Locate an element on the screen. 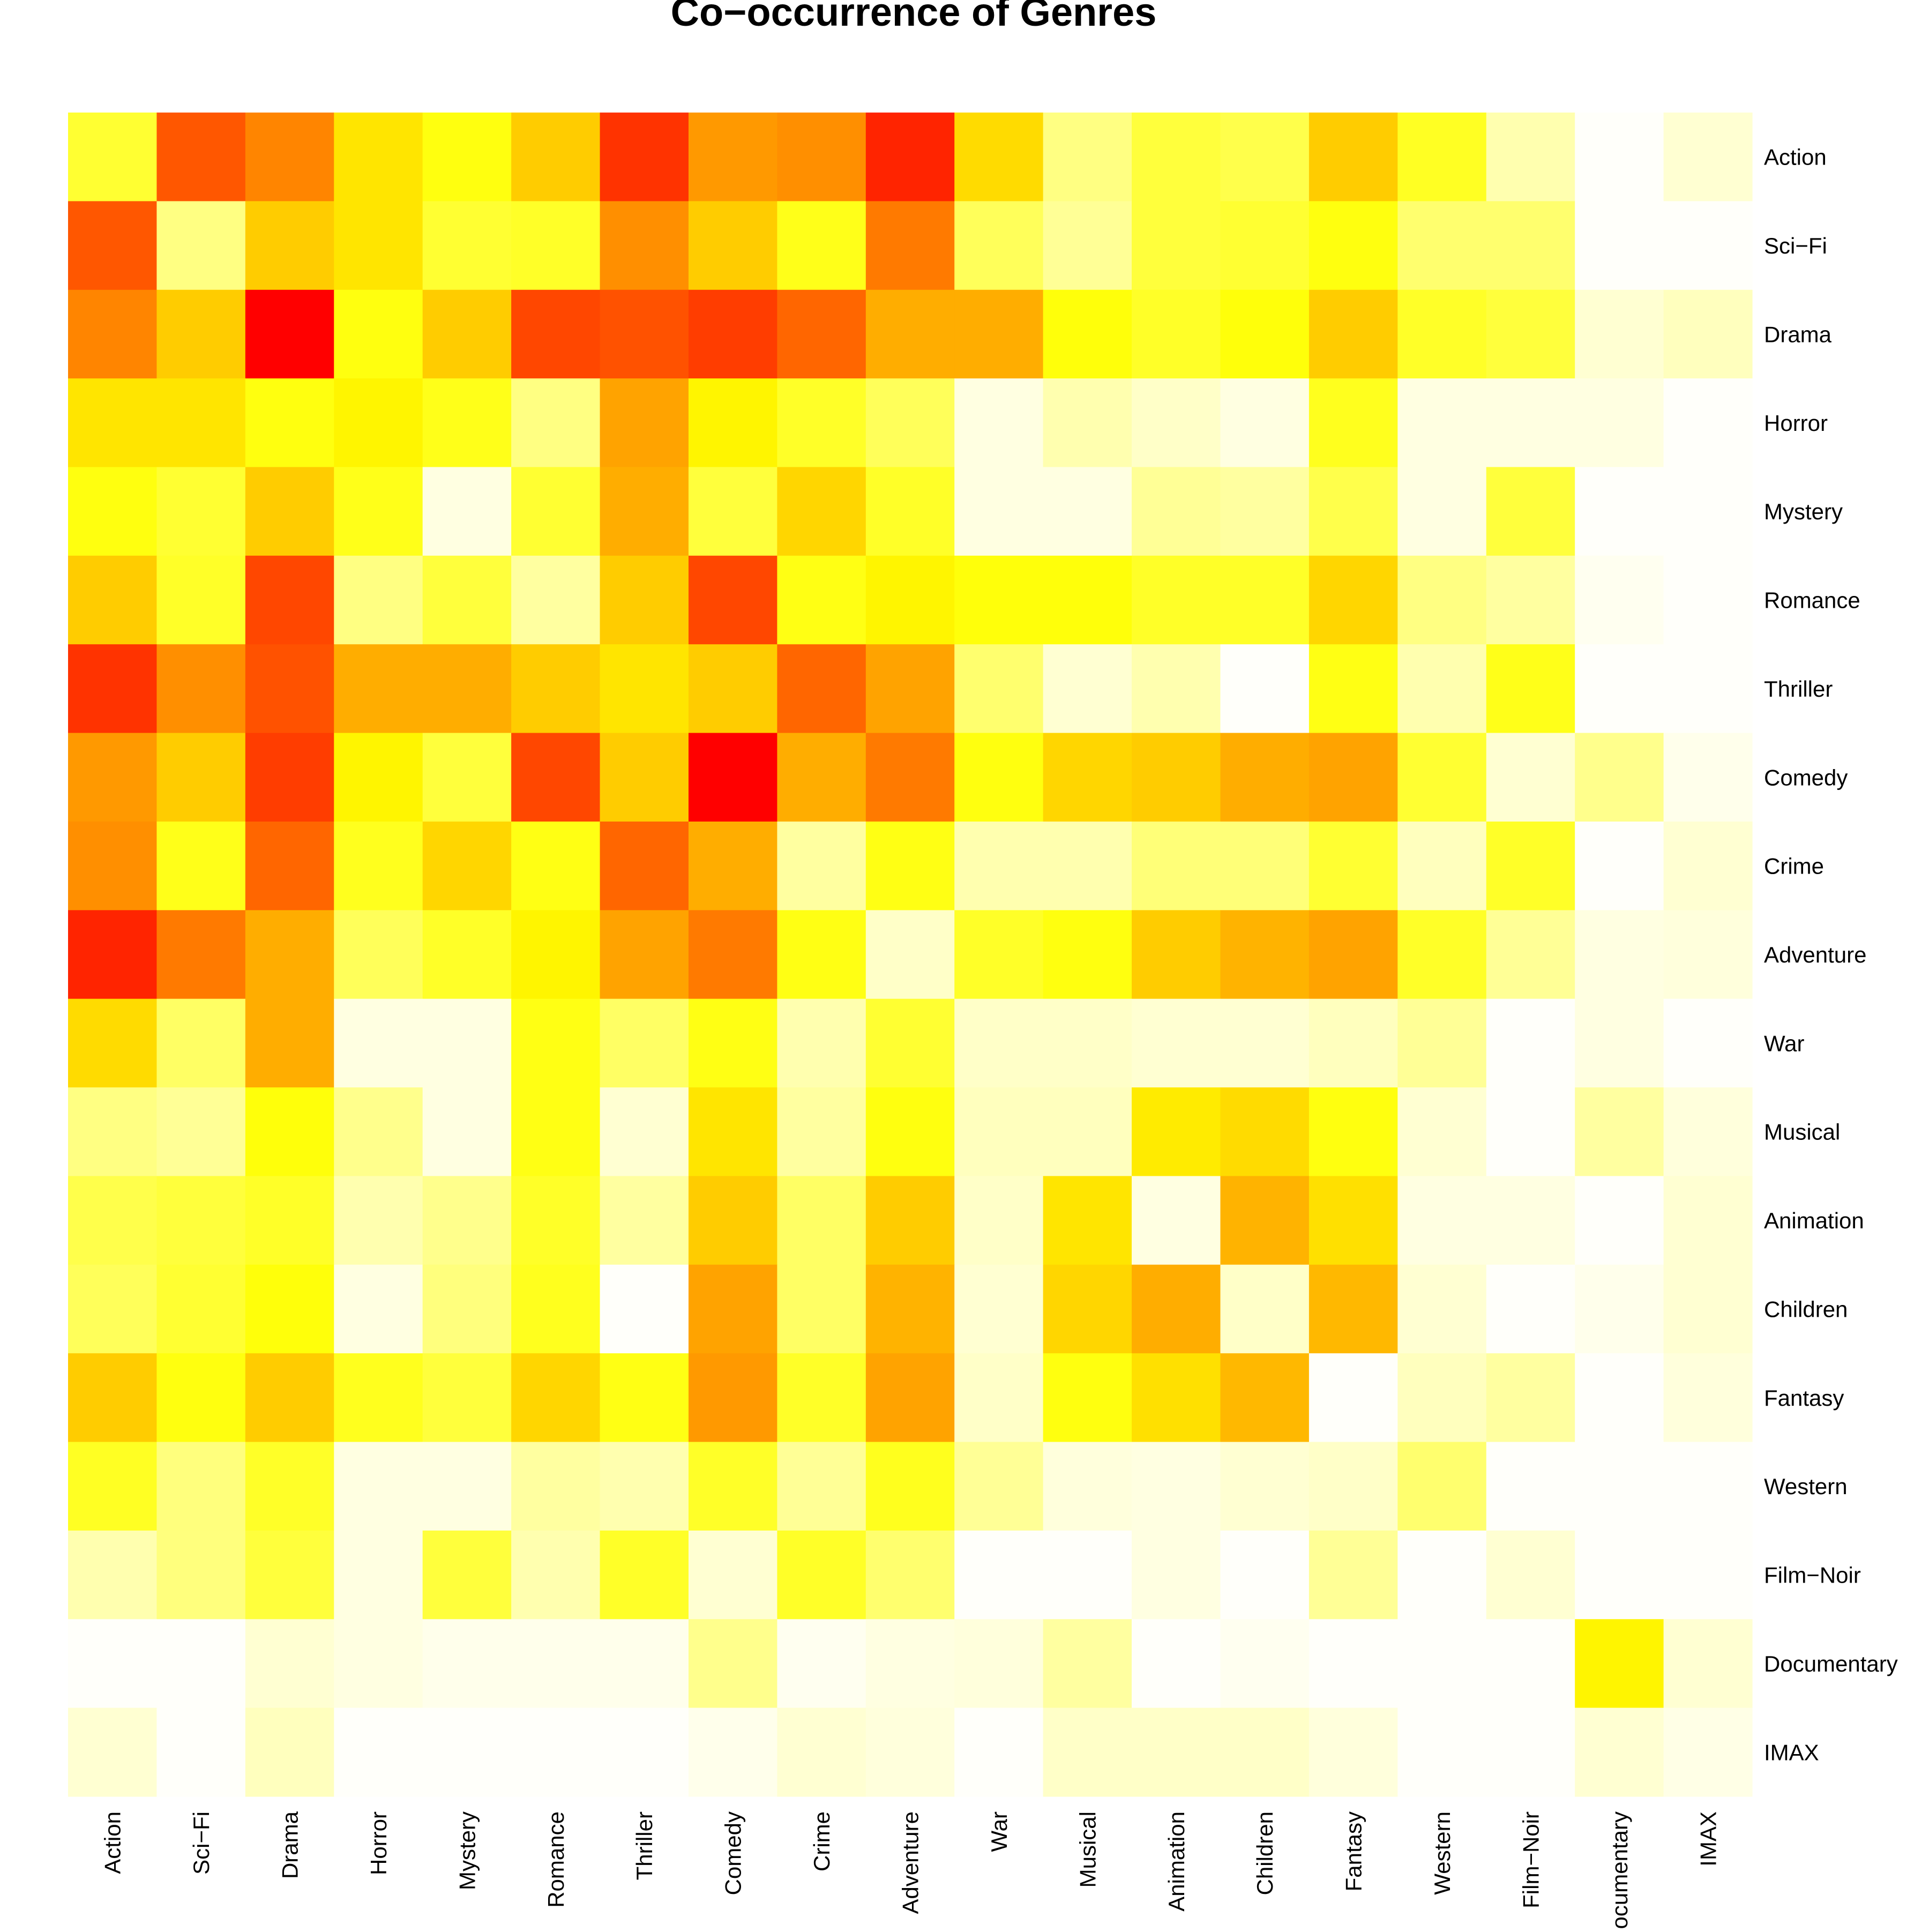 The height and width of the screenshot is (1932, 1929). chart-title: Co−occurrence of Genres is located at coordinates (914, 17).